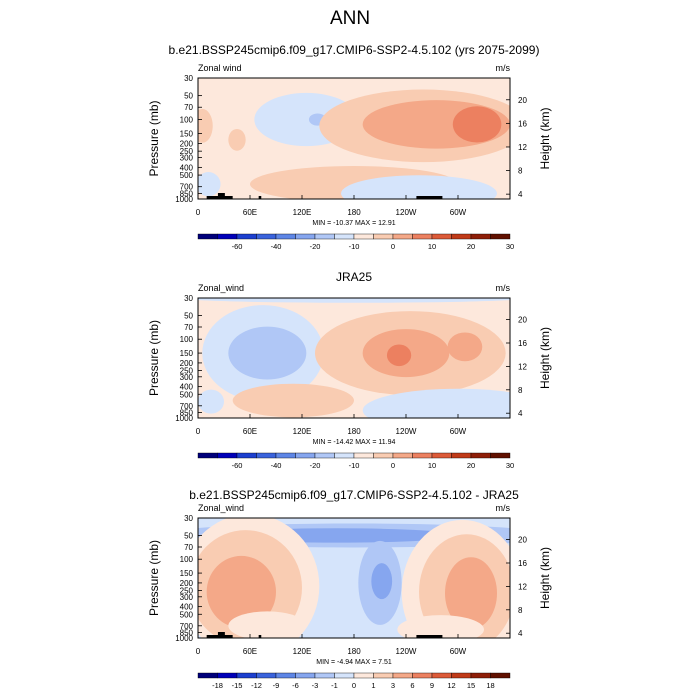  What do you see at coordinates (353, 223) in the screenshot?
I see `min-max-stats: MIN = -10.37 MAX = 12.91` at bounding box center [353, 223].